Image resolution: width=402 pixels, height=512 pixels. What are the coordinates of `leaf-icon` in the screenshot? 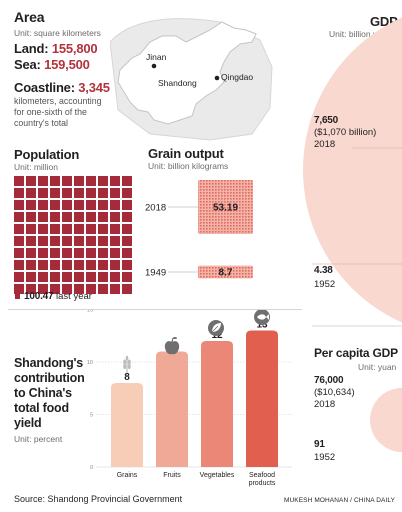 It's located at (216, 328).